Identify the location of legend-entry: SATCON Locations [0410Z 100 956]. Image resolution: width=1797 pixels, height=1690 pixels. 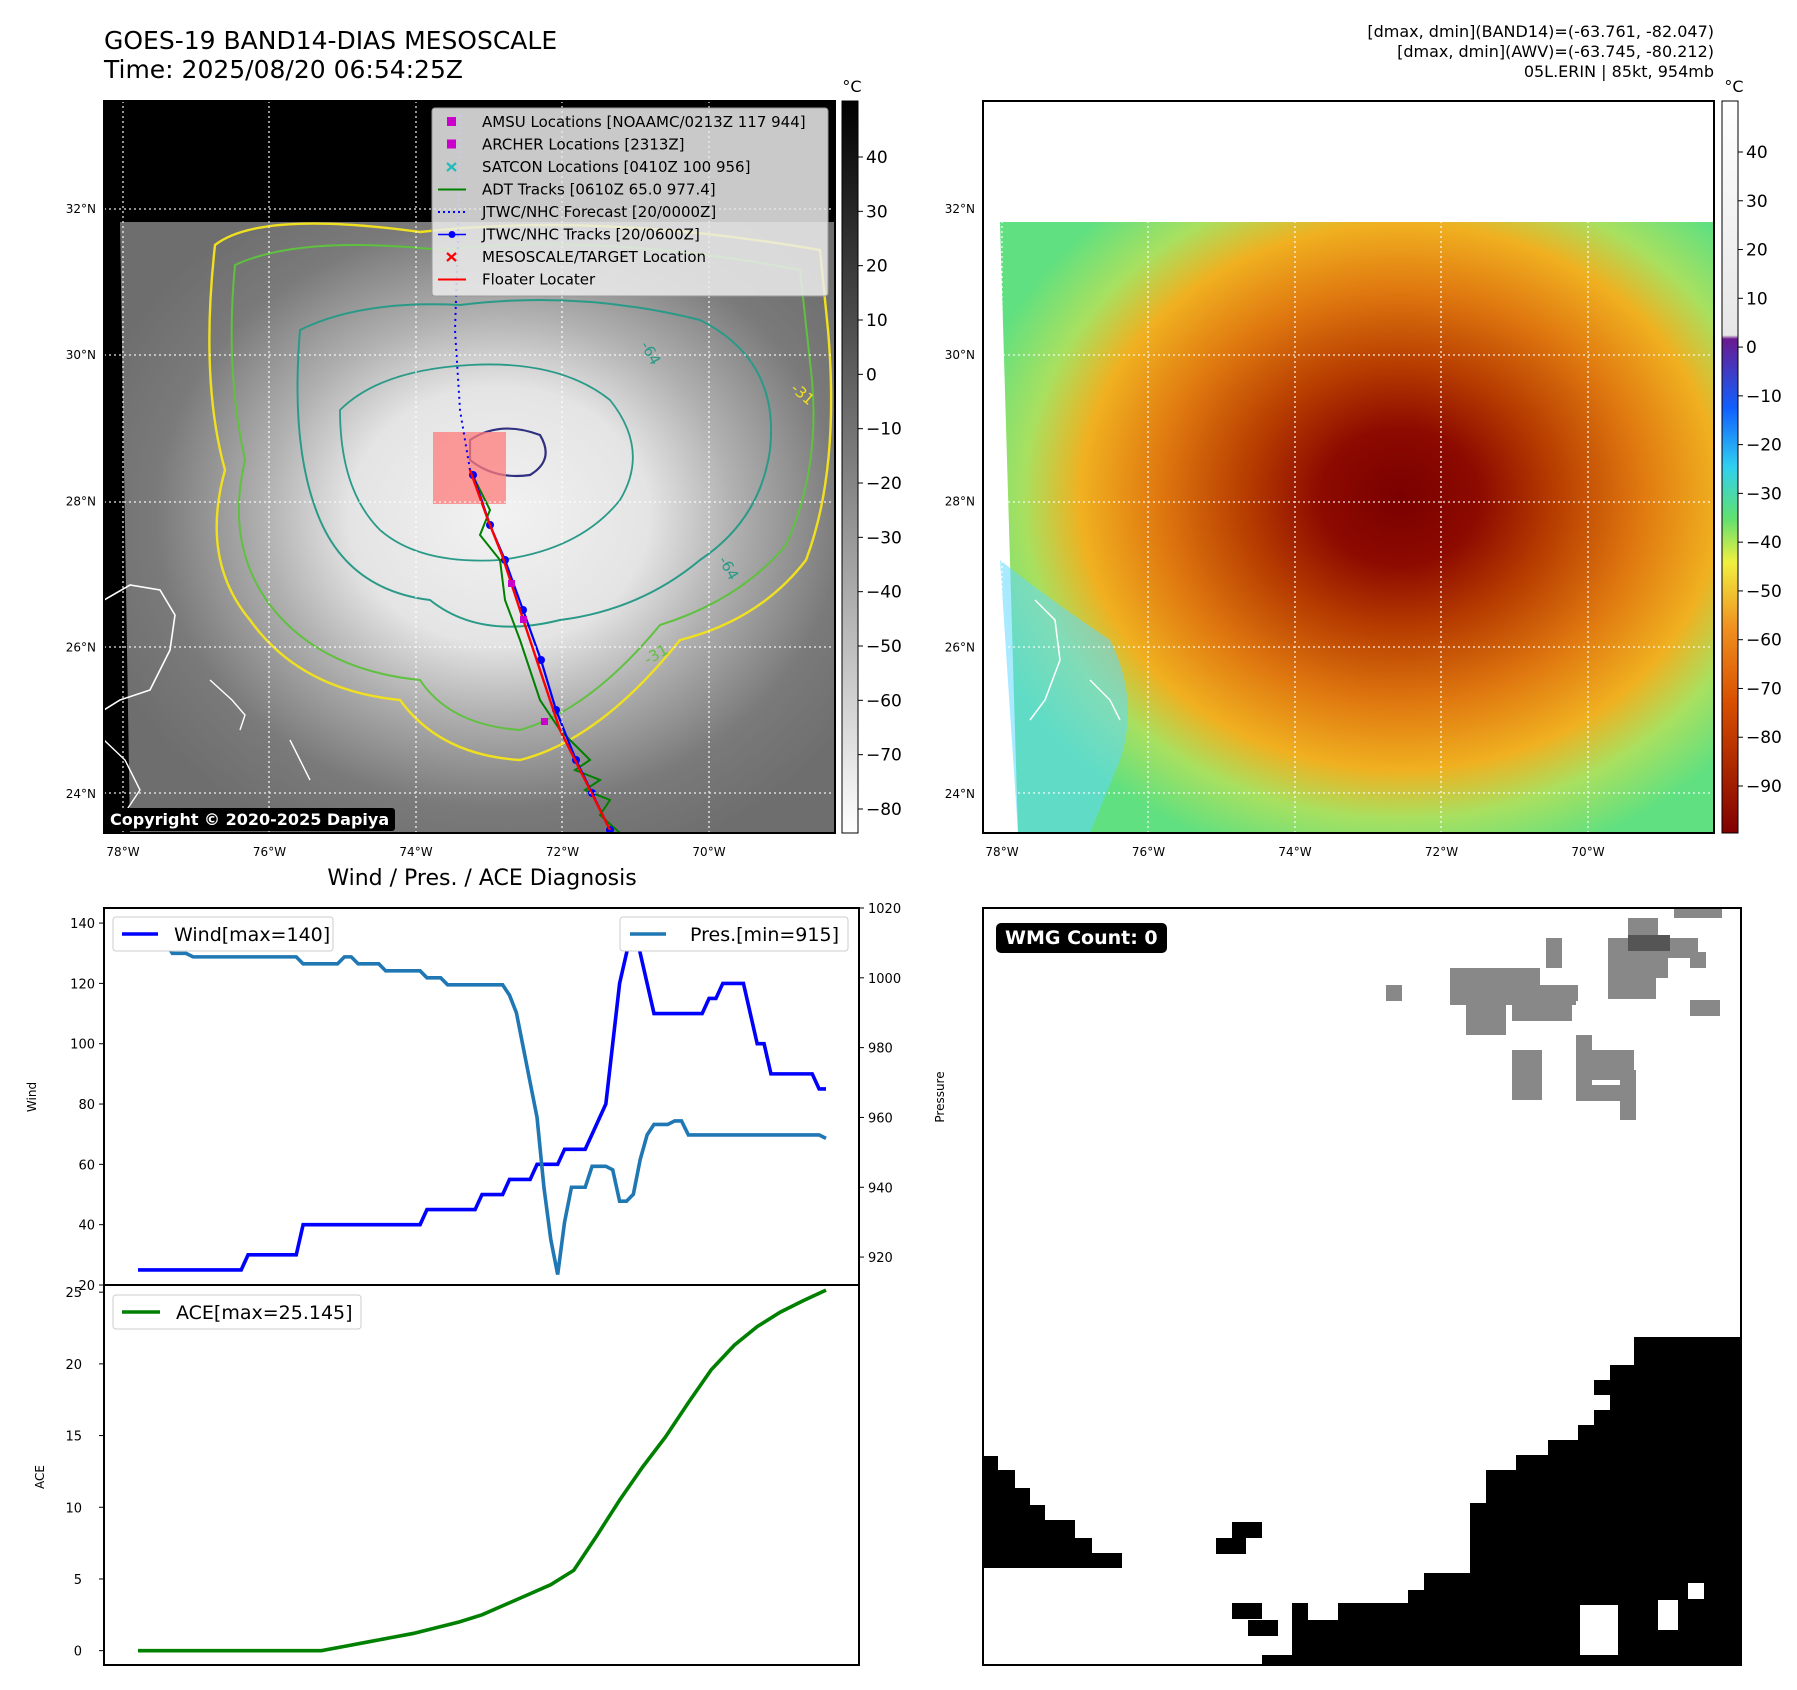
(598, 167).